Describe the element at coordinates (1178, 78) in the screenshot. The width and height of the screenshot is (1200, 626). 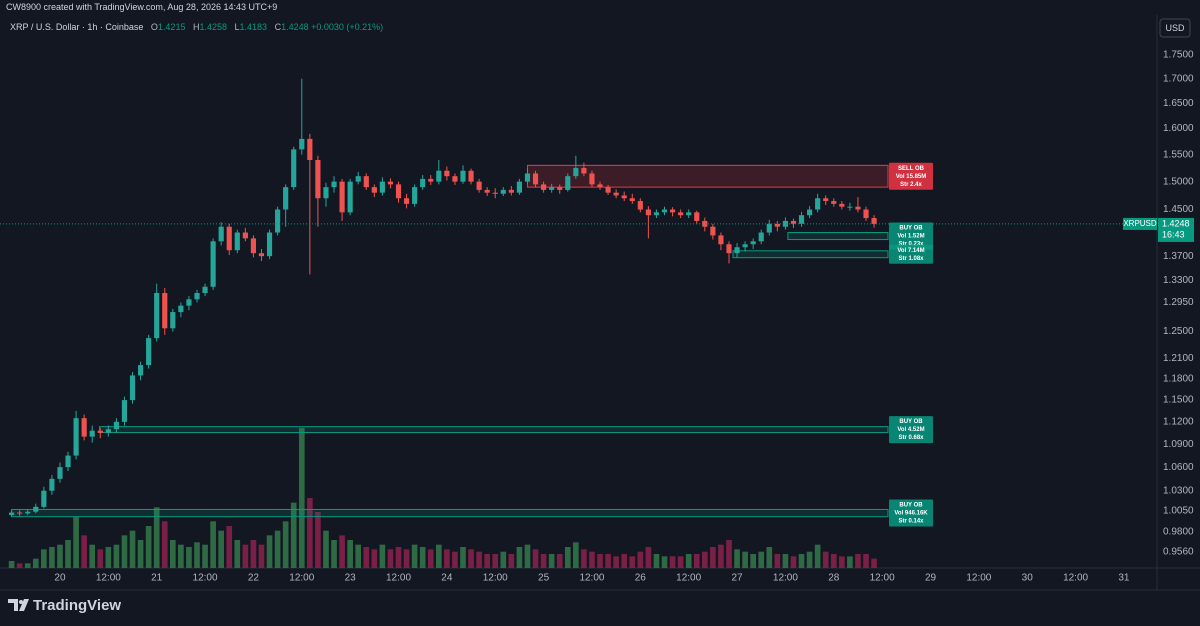
I see `y-tick-label: 1.7000` at that location.